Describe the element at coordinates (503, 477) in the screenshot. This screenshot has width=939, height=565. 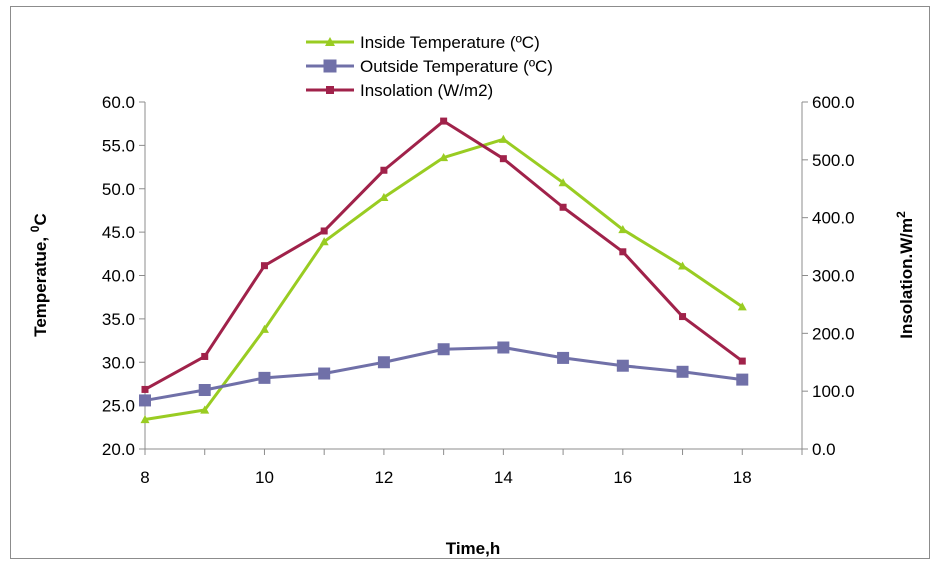
I see `x-tick-label: 14` at that location.